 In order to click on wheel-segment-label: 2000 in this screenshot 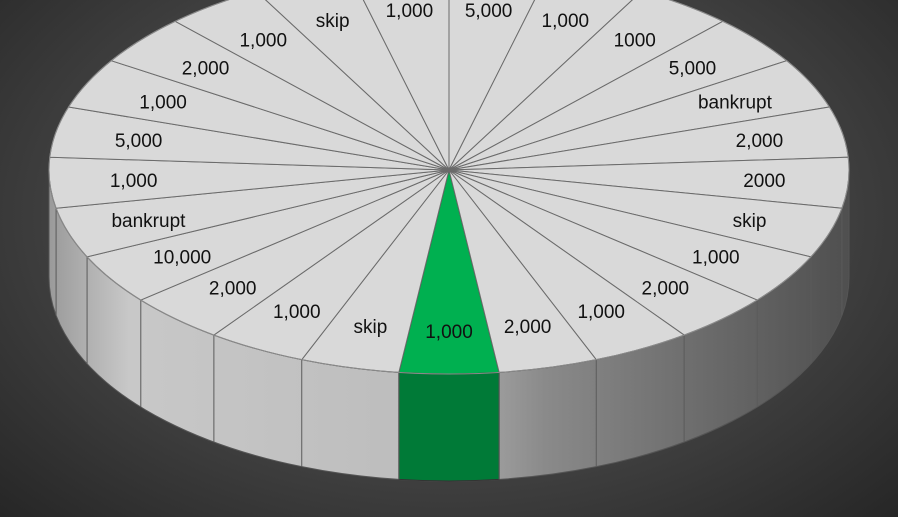, I will do `click(764, 181)`.